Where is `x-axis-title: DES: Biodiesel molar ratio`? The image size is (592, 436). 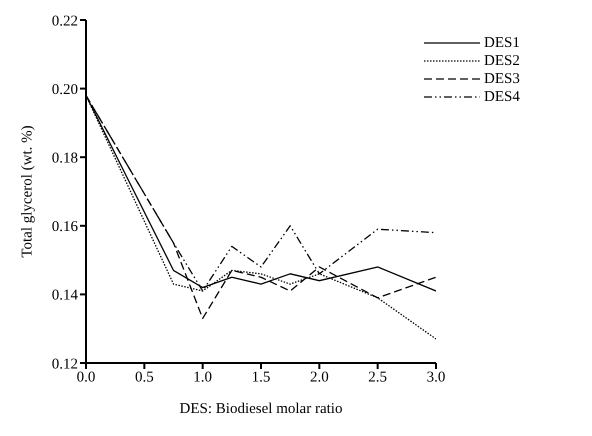 x-axis-title: DES: Biodiesel molar ratio is located at coordinates (261, 409).